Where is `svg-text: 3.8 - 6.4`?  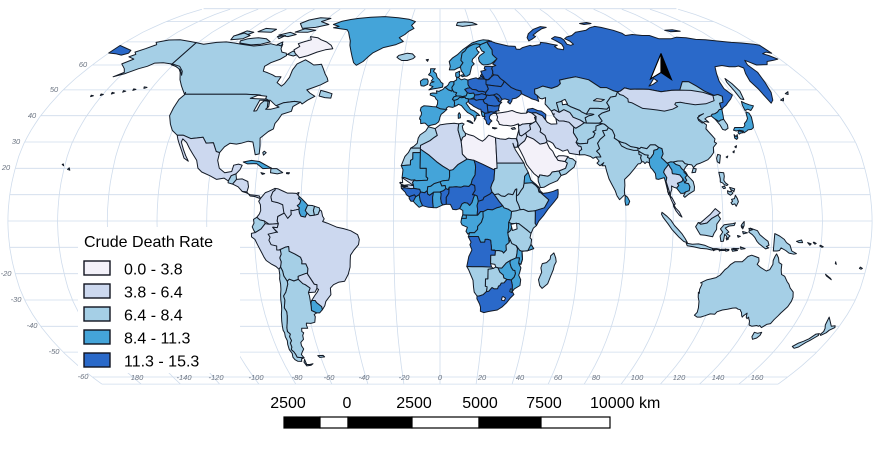 svg-text: 3.8 - 6.4 is located at coordinates (153, 293).